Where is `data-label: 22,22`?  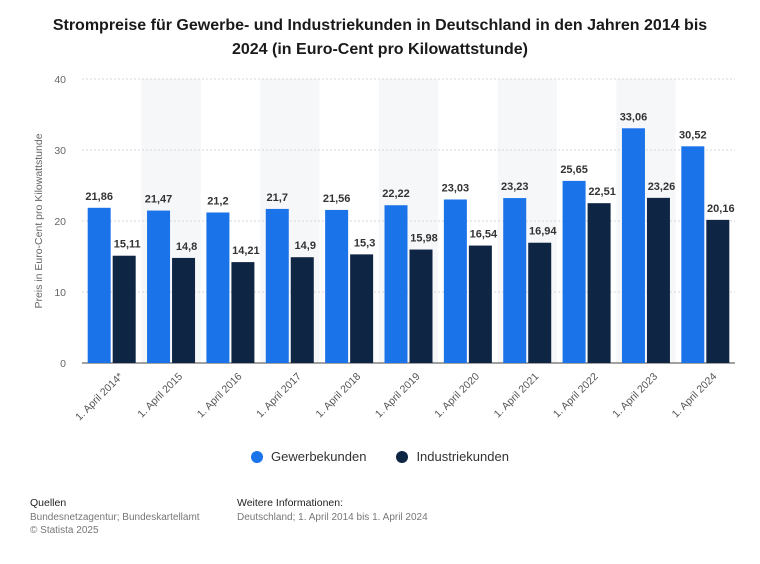 data-label: 22,22 is located at coordinates (396, 194).